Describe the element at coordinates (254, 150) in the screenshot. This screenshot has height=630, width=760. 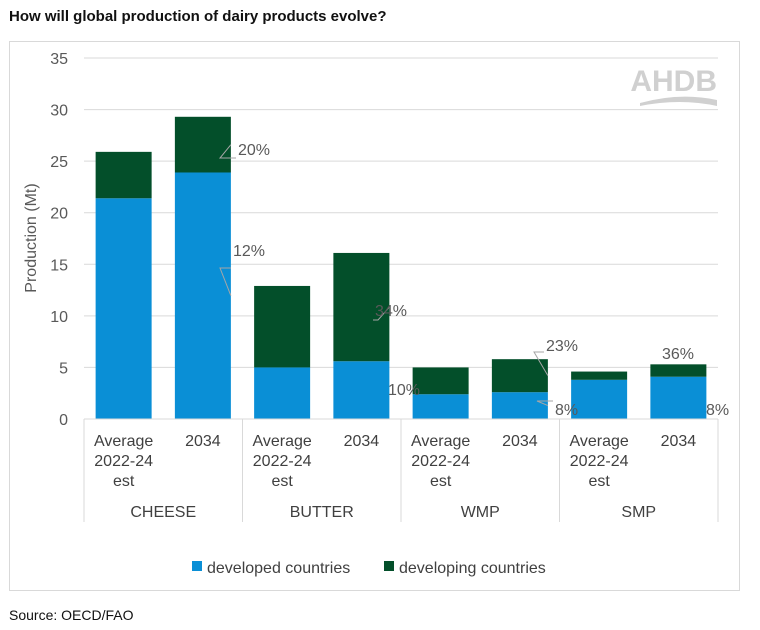
I see `data-label: 20%` at that location.